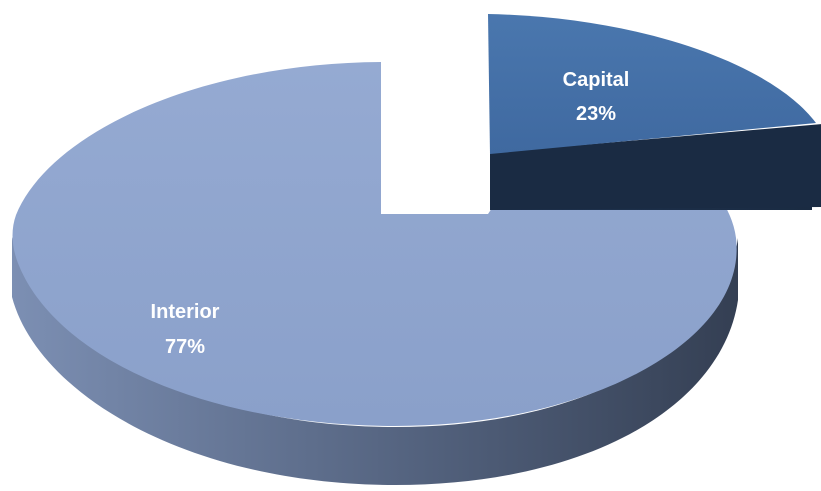  Describe the element at coordinates (596, 80) in the screenshot. I see `slice-label-capital: Capital` at that location.